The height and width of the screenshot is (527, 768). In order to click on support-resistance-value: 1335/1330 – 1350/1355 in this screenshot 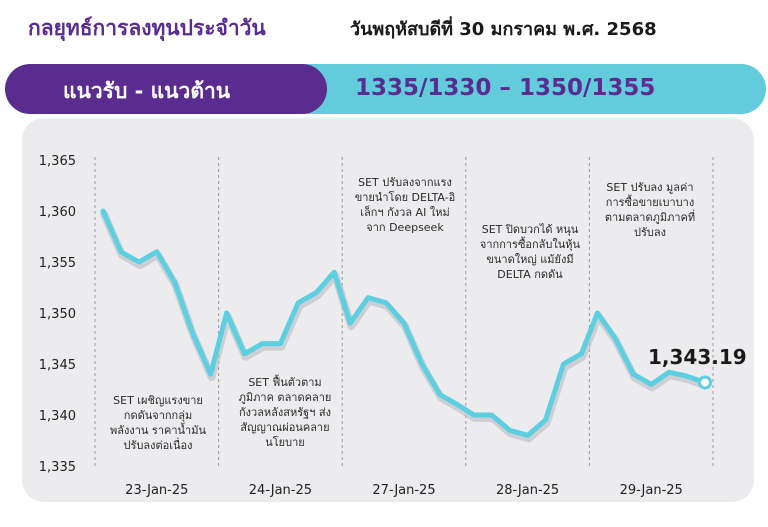, I will do `click(505, 88)`.